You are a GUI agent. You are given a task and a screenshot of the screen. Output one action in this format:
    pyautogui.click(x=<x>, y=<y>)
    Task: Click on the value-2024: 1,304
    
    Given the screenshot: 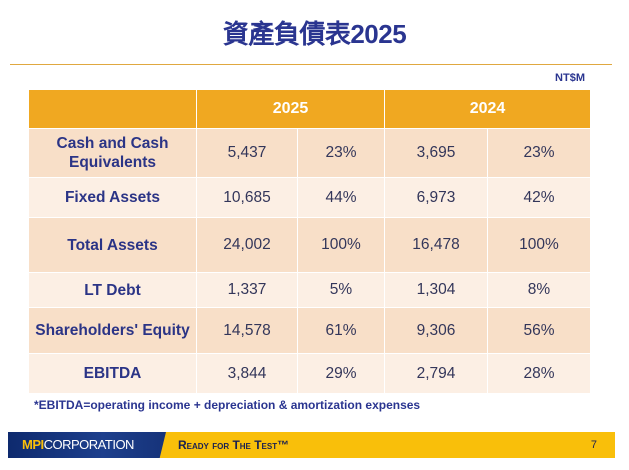 What is the action you would take?
    pyautogui.click(x=436, y=290)
    